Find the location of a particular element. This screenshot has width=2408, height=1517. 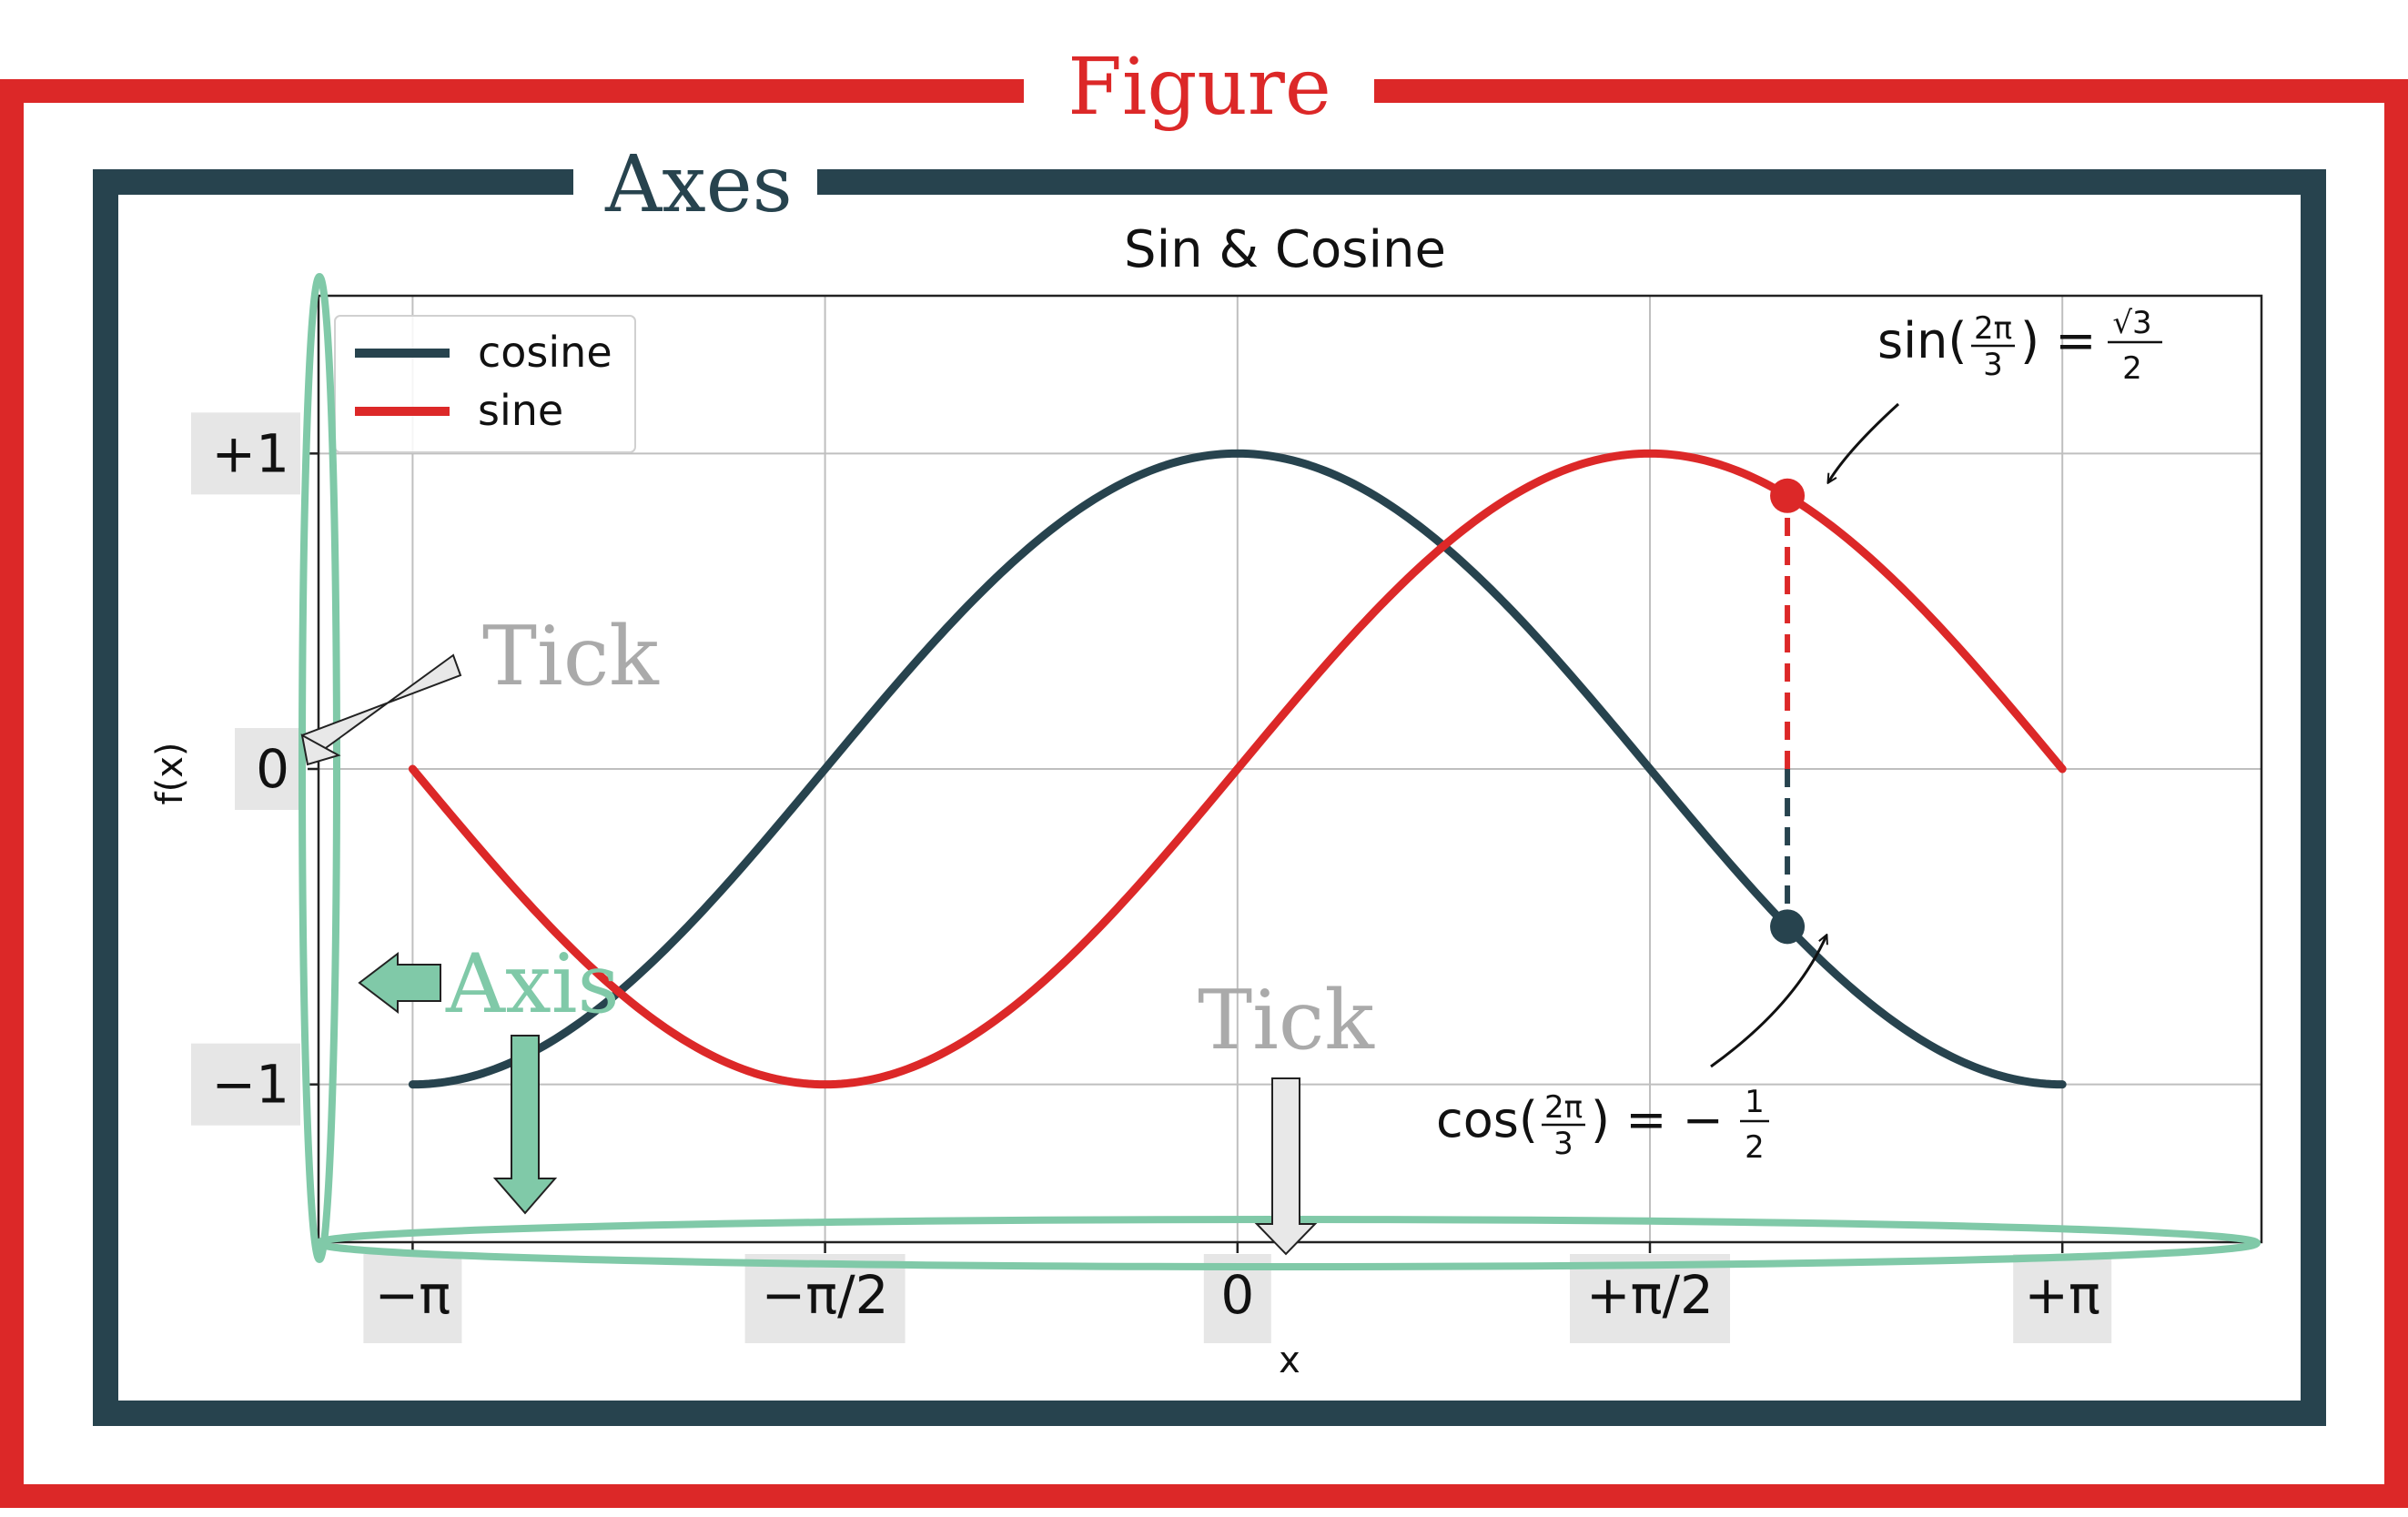

svg-text: √3 is located at coordinates (2131, 323).